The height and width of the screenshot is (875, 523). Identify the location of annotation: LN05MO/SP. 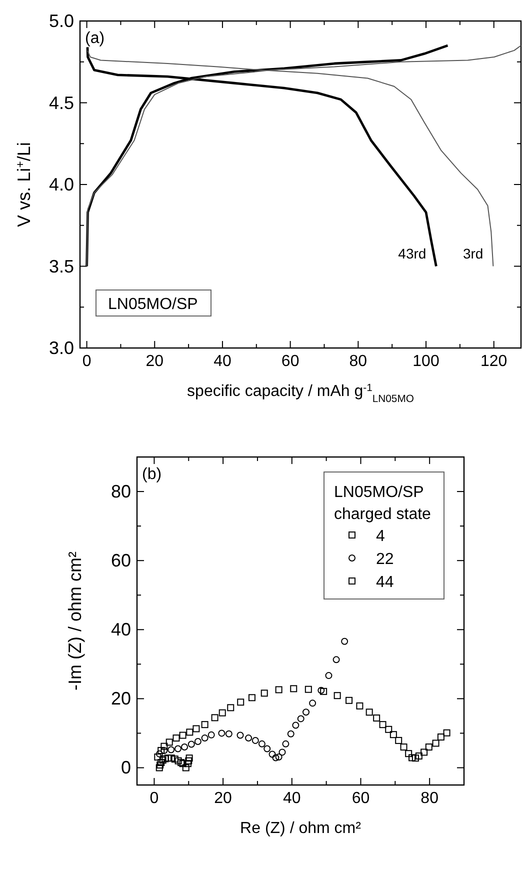
(153, 304).